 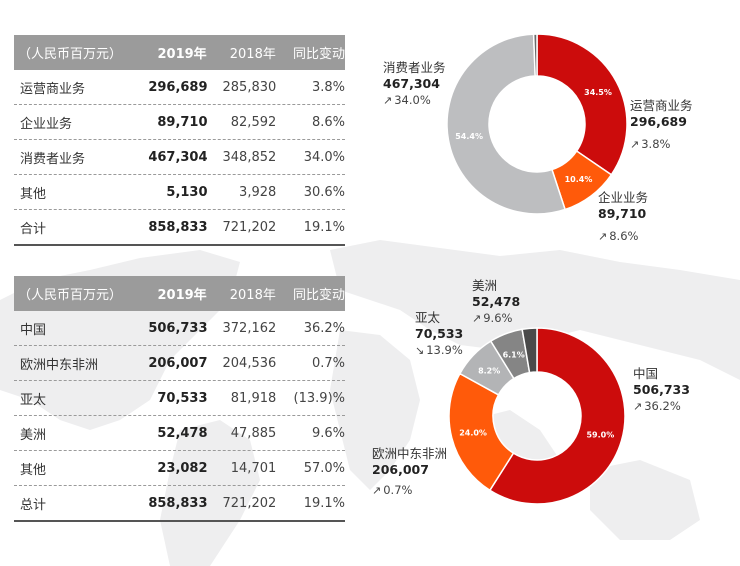 What do you see at coordinates (179, 192) in the screenshot?
I see `table-row: 其他 5,130 3,928 30.6%` at bounding box center [179, 192].